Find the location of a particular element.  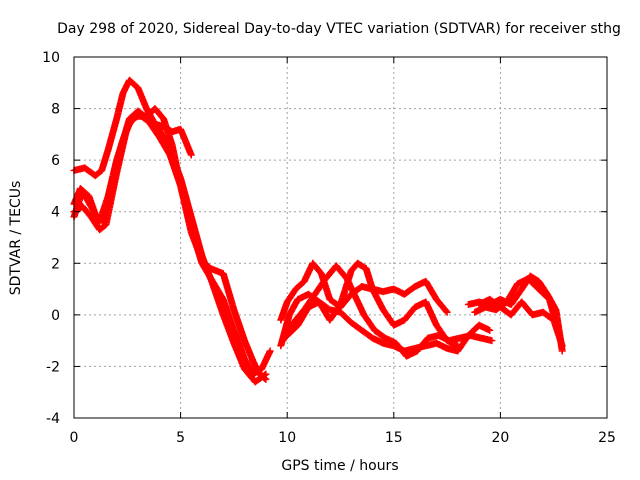

y-tick-label: 0 is located at coordinates (55, 316).